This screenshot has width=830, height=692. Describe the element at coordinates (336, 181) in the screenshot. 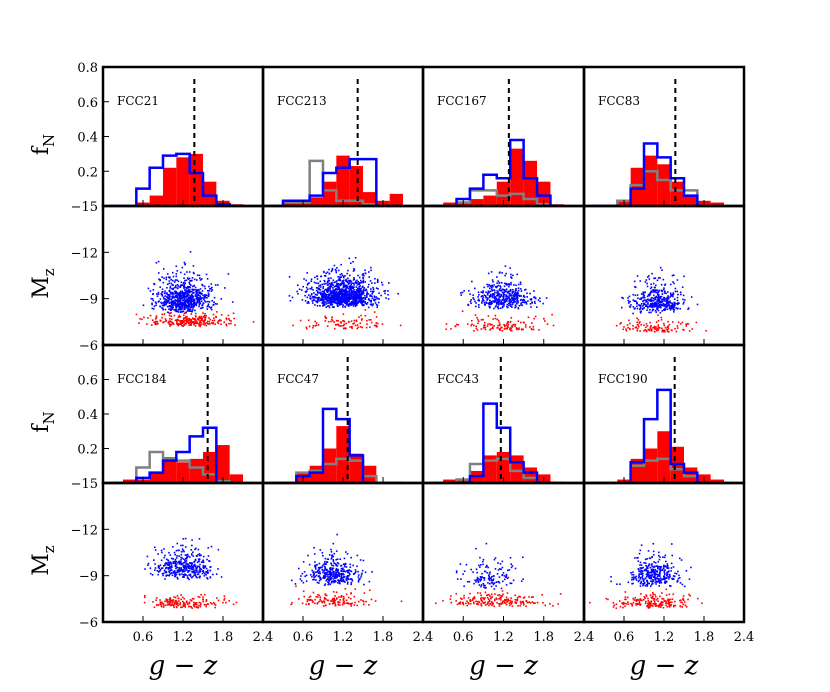

I see `blue-histogram-line` at that location.